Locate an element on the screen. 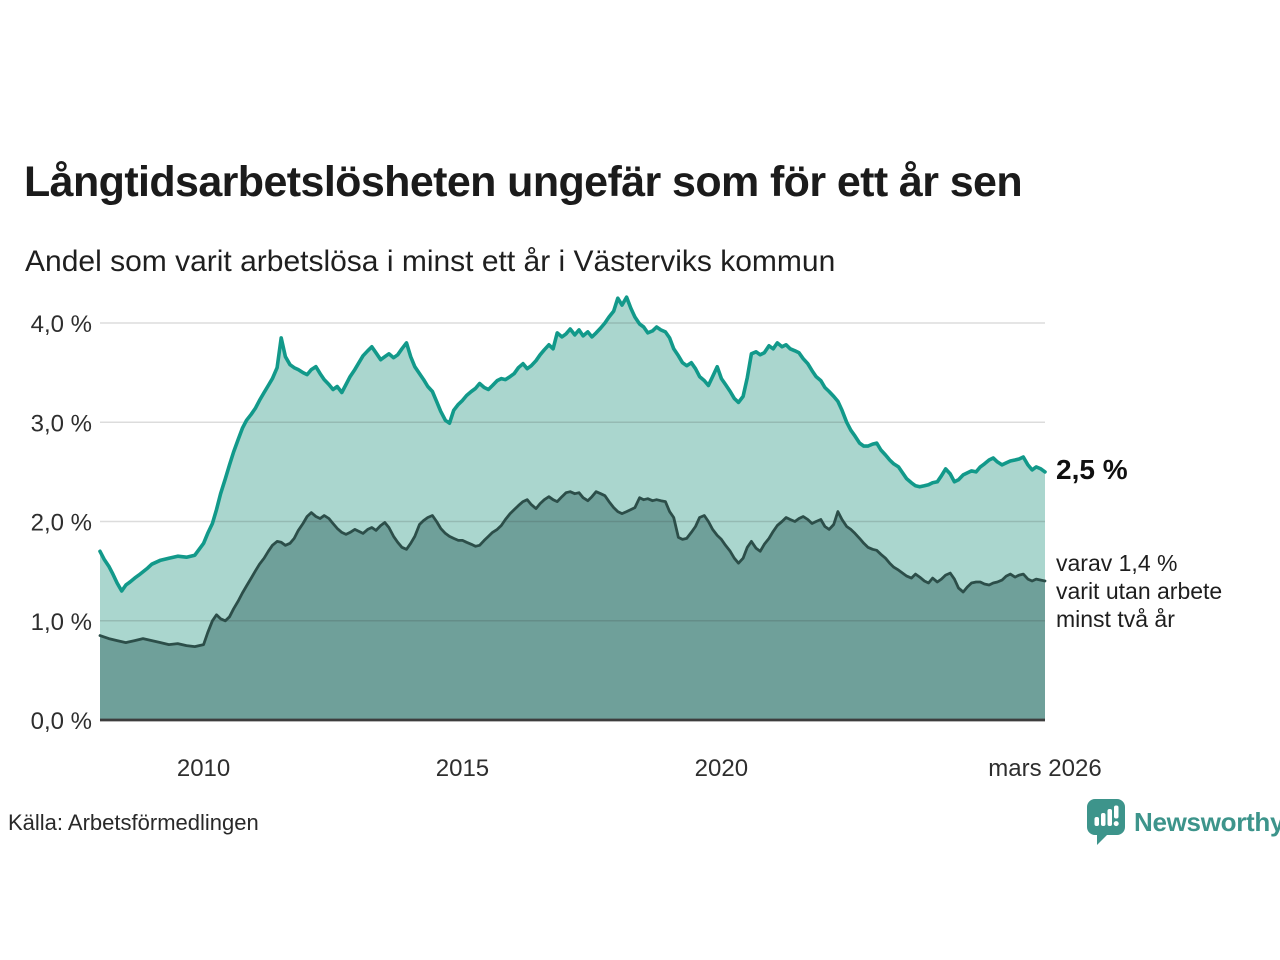  newsworthy-logo: Newsworthy is located at coordinates (1183, 822).